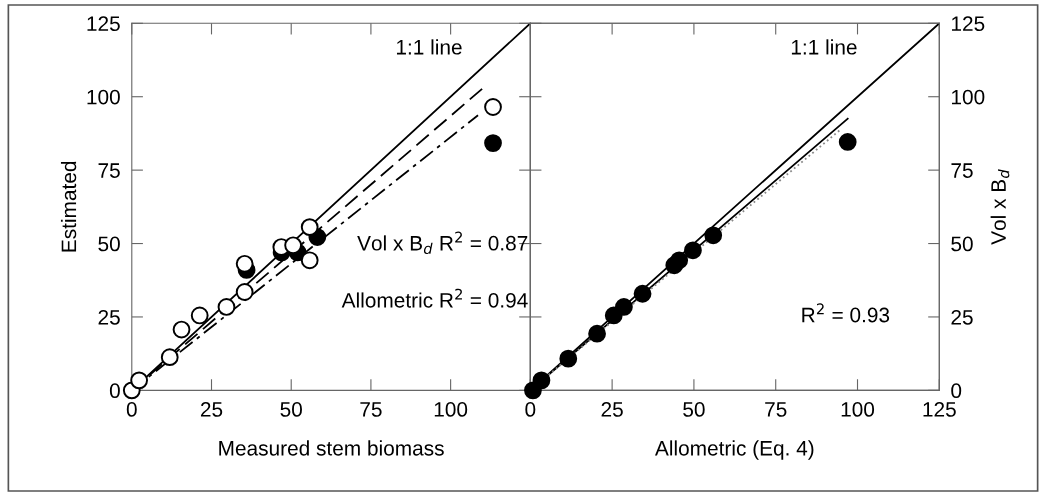  What do you see at coordinates (968, 97) in the screenshot?
I see `y2-tick-label: 100` at bounding box center [968, 97].